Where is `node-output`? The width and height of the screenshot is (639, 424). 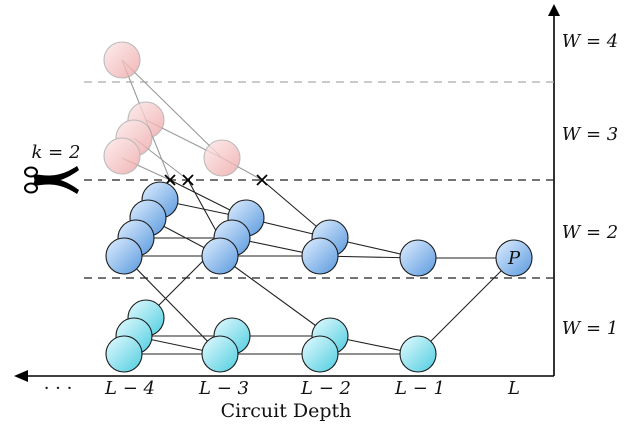
node-output is located at coordinates (514, 258).